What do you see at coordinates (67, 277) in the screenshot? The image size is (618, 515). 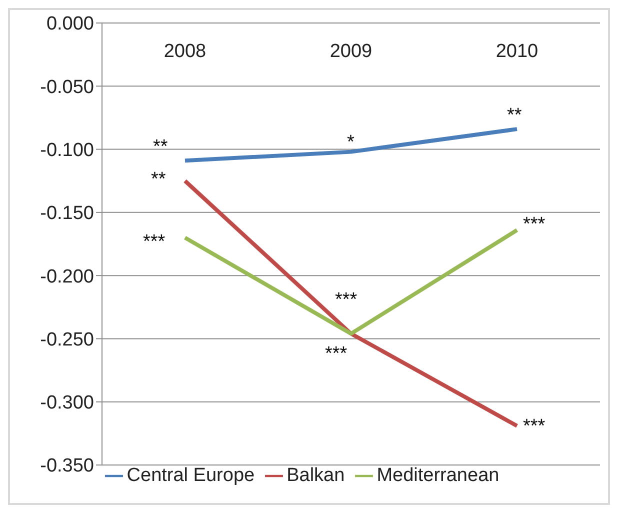 I see `y-tick-label: -0.200` at bounding box center [67, 277].